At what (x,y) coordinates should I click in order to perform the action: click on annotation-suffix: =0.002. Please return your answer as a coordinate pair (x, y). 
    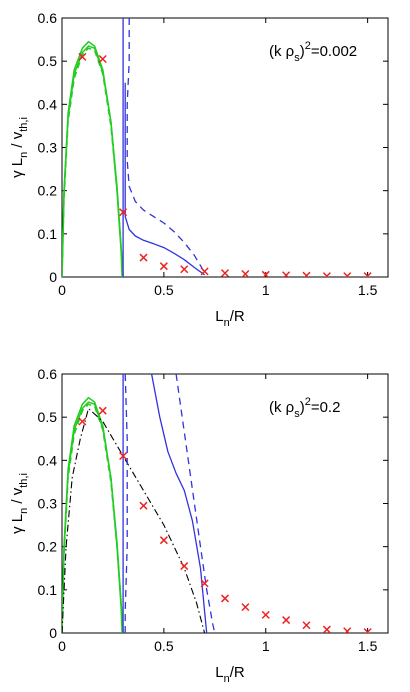
    Looking at the image, I should click on (334, 51).